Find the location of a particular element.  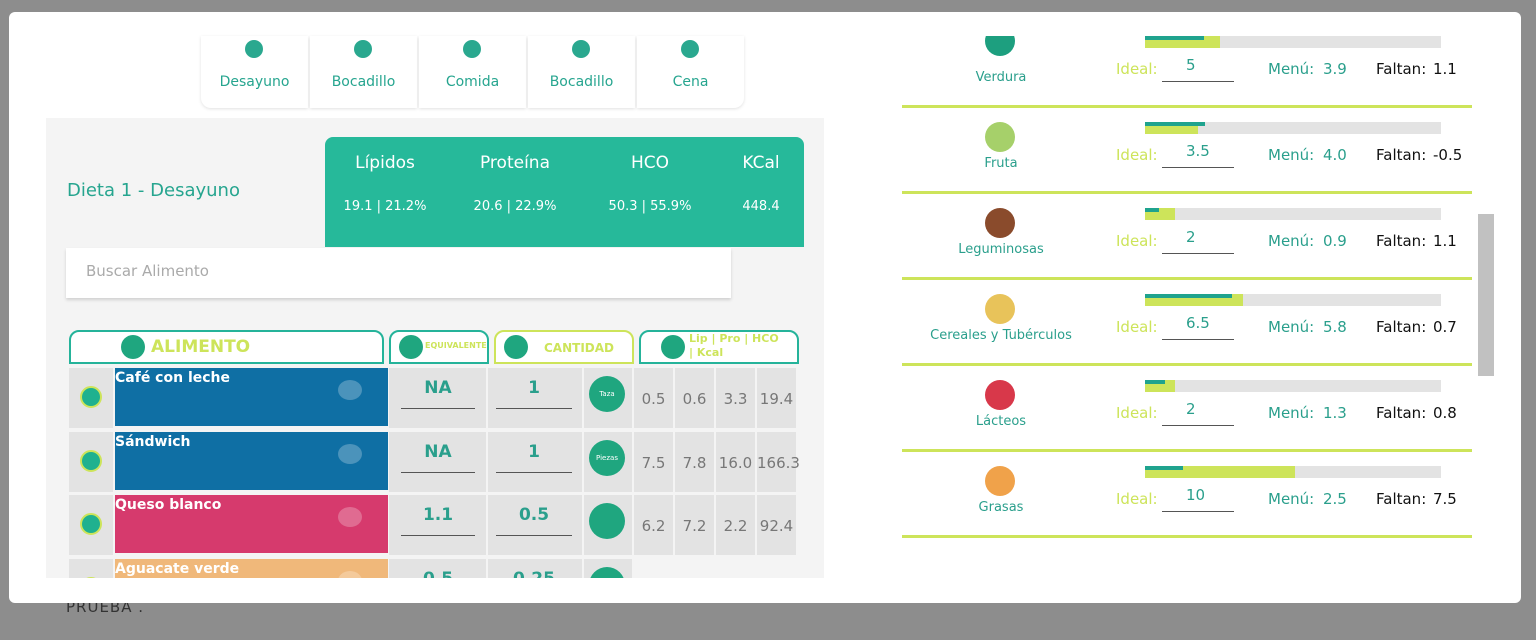

macro-cell: 19.4 is located at coordinates (776, 398).